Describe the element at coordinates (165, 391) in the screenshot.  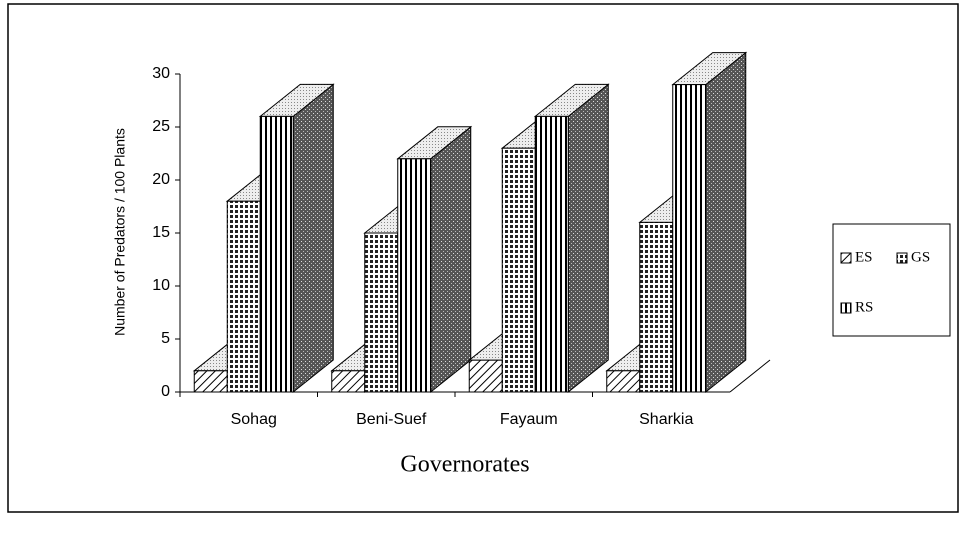
I see `y-tick-label: 0` at that location.